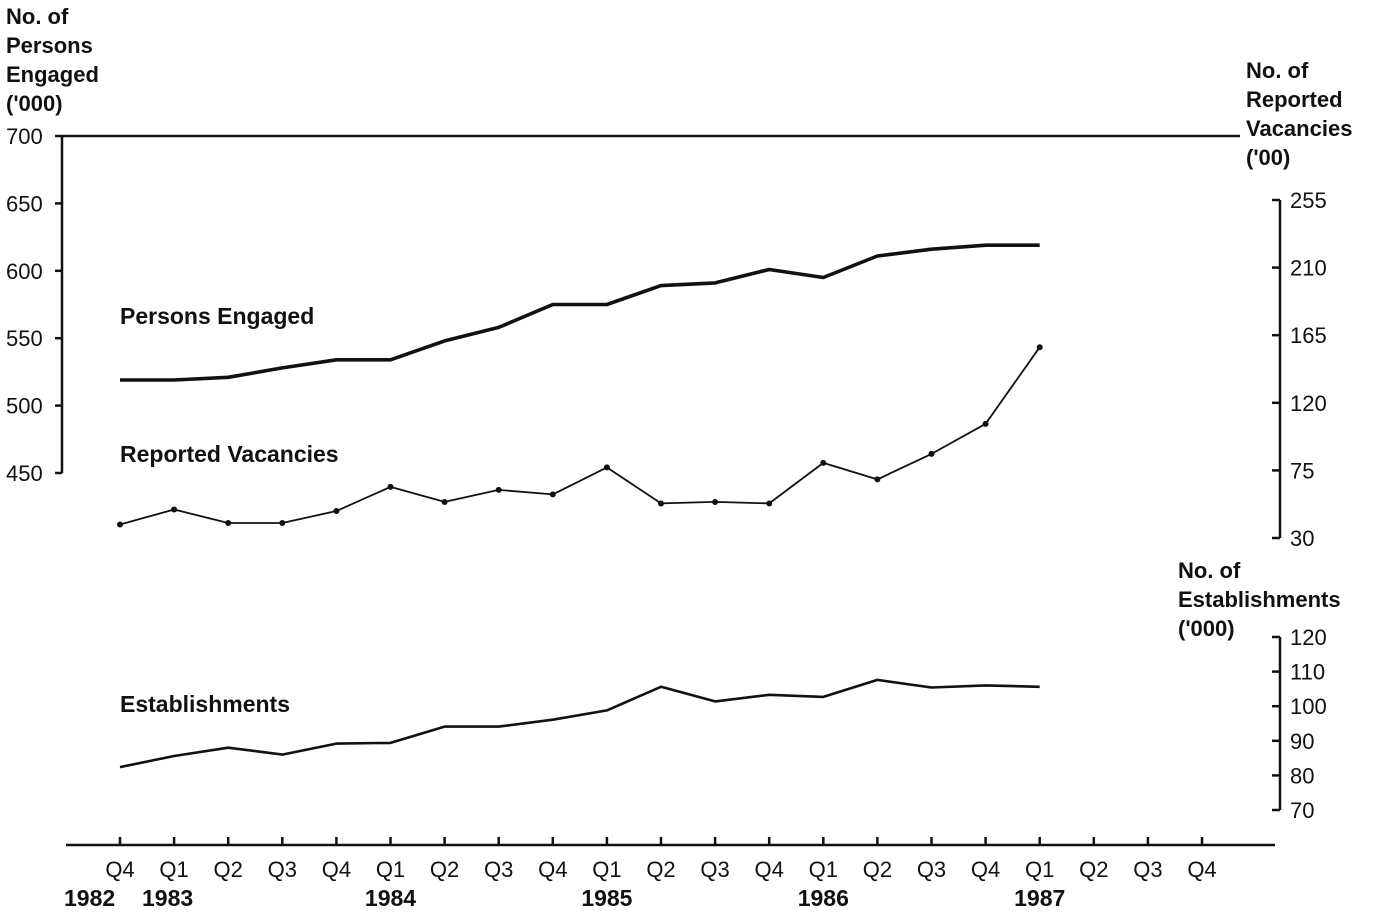  What do you see at coordinates (24, 338) in the screenshot?
I see `persons-tick-label: 550` at bounding box center [24, 338].